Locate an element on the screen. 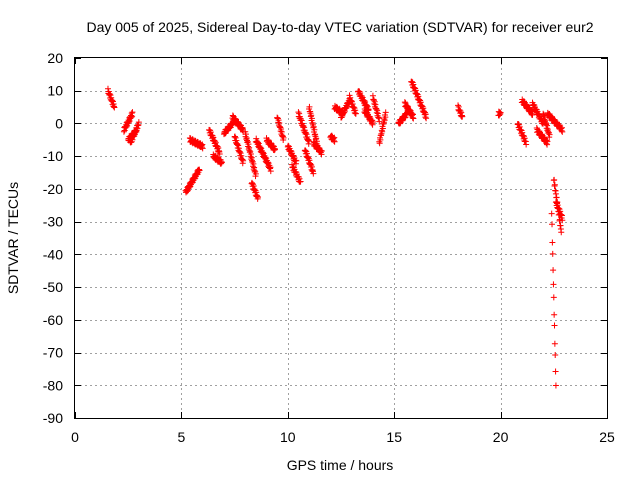 The height and width of the screenshot is (480, 640). x-tick-label: 0 is located at coordinates (75, 437).